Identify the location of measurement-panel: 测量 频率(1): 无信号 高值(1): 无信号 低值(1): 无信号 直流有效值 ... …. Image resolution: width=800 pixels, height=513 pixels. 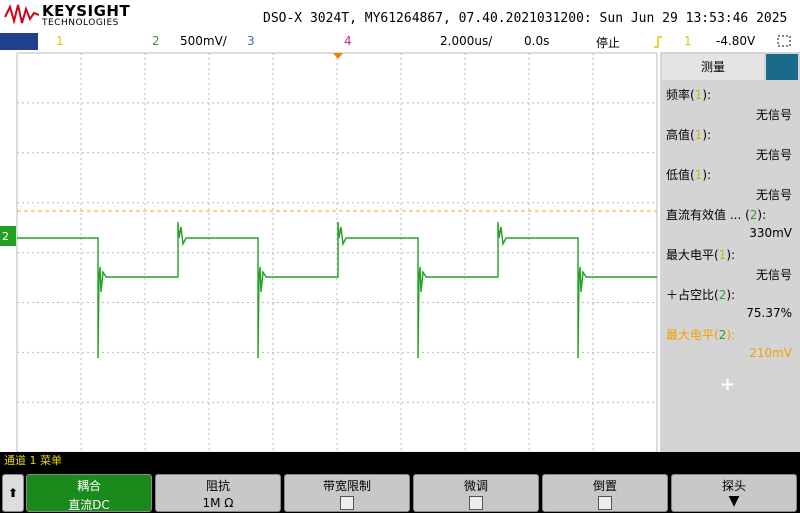
(730, 252).